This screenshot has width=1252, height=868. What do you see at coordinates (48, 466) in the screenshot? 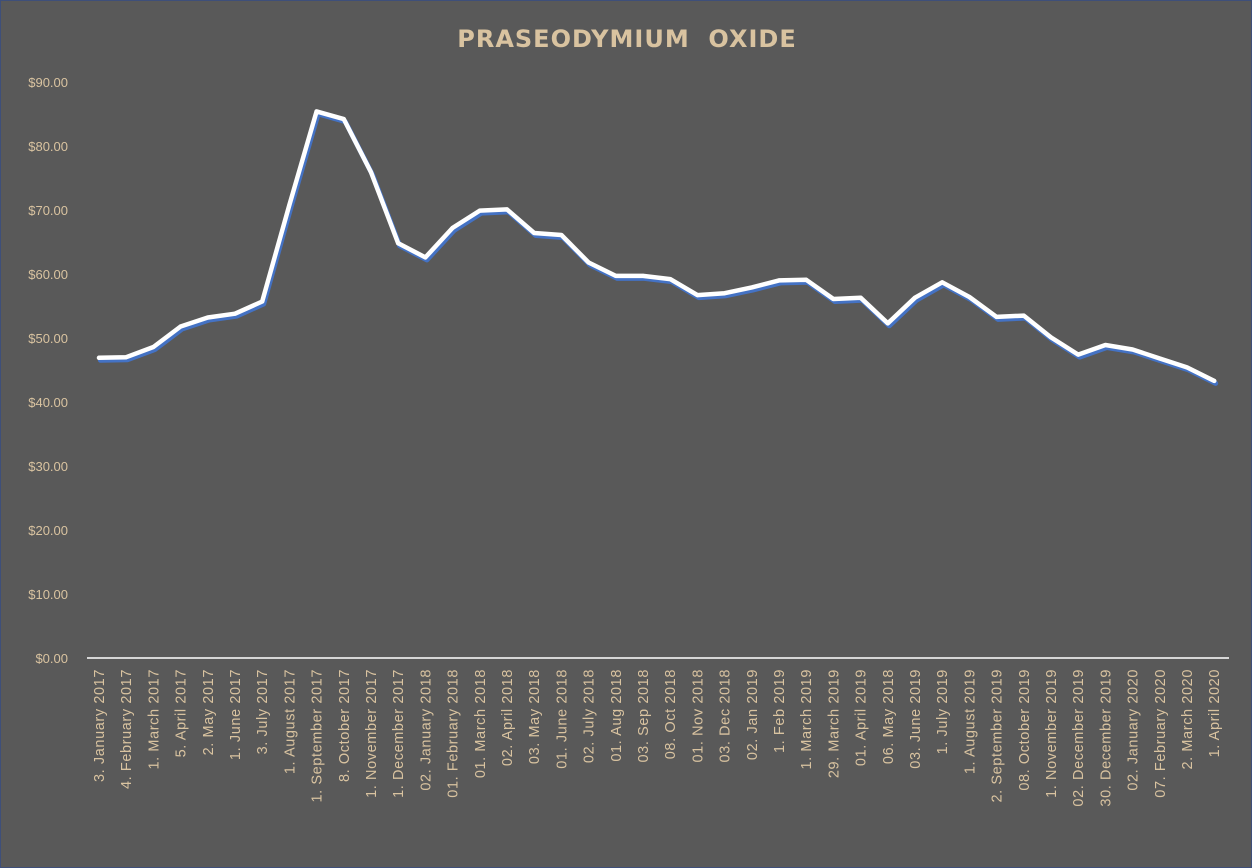
I see `y-tick-label: $30.00` at bounding box center [48, 466].